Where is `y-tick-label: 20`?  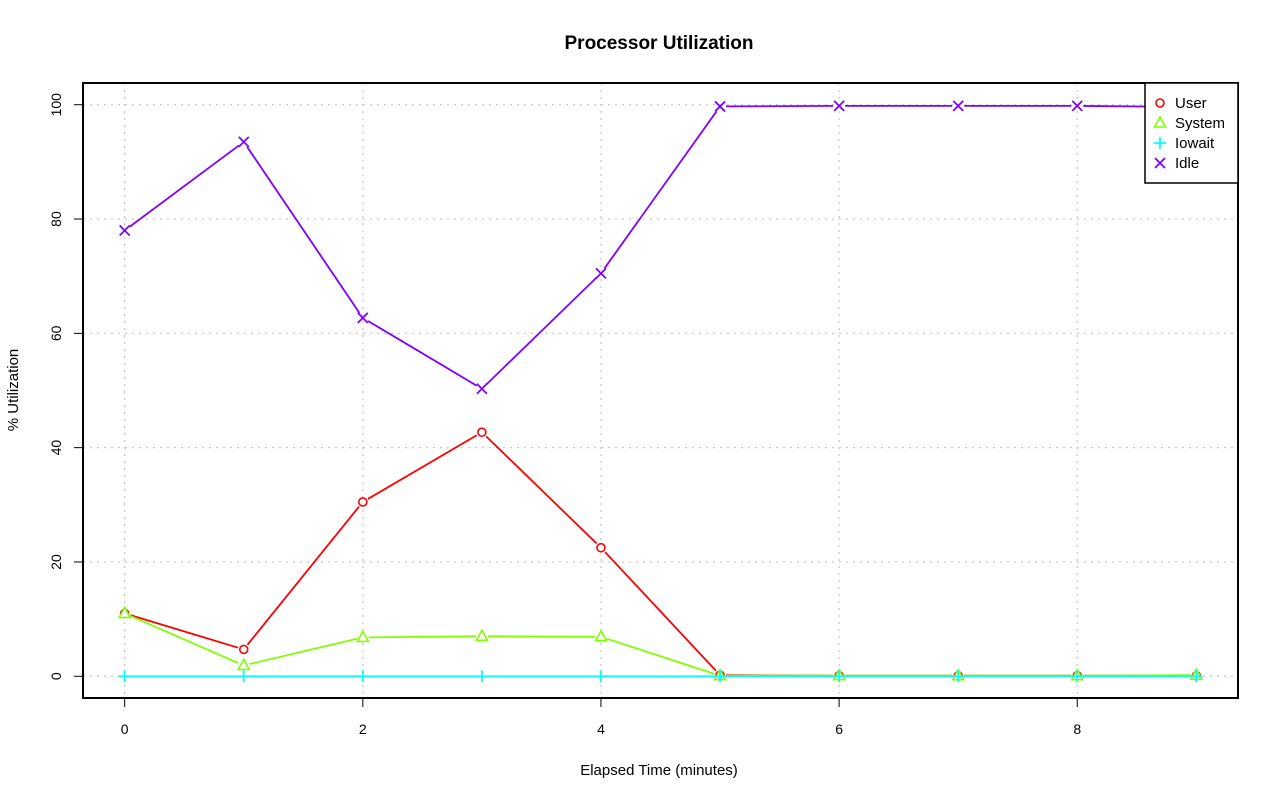 y-tick-label: 20 is located at coordinates (56, 562).